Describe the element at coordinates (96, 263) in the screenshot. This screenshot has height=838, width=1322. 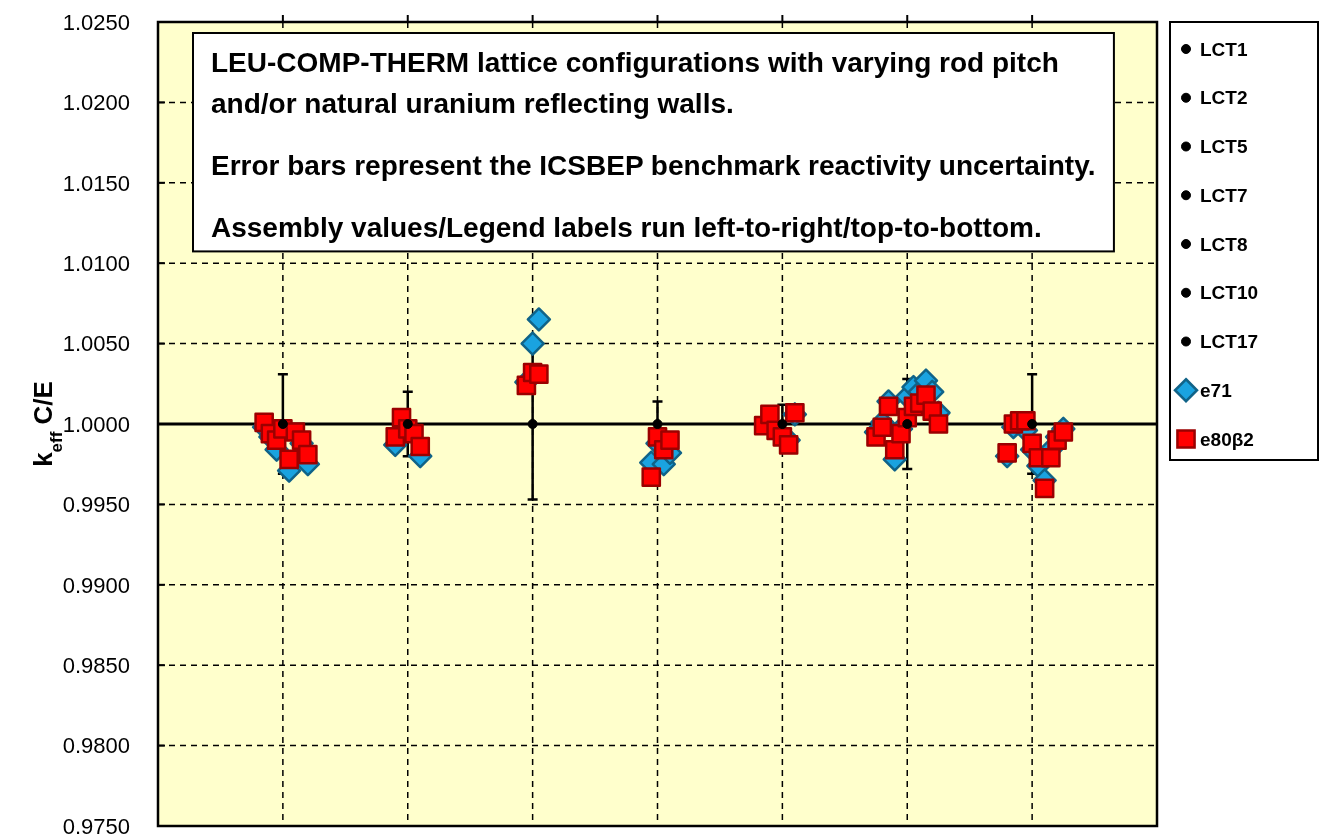
I see `y-tick-label: 1.0100` at that location.